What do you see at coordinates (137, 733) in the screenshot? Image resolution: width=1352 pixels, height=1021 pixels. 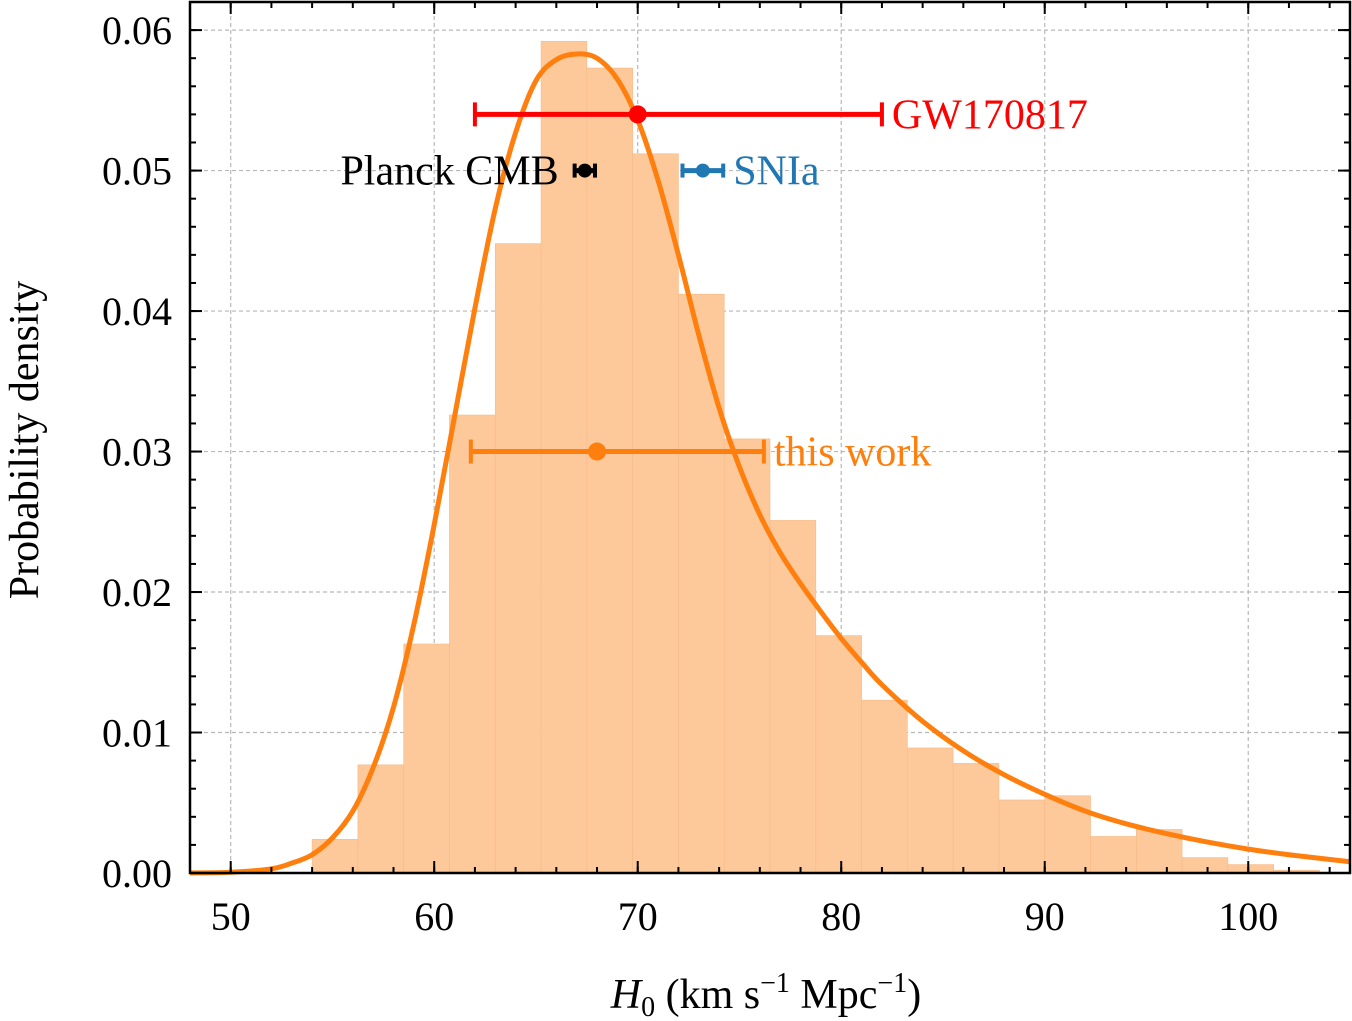 I see `y-tick-label: 0.01` at bounding box center [137, 733].